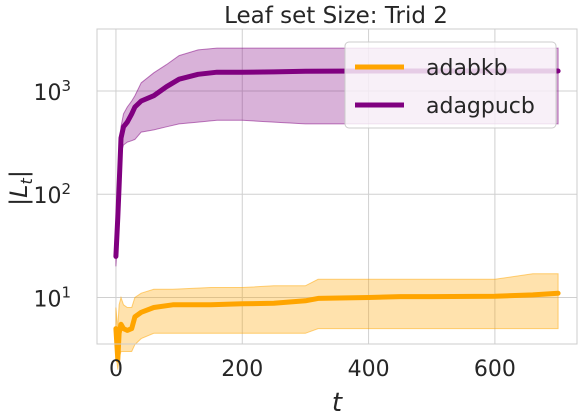 Image resolution: width=578 pixels, height=418 pixels. I want to click on y-tick-label: 10¹, so click(52, 298).